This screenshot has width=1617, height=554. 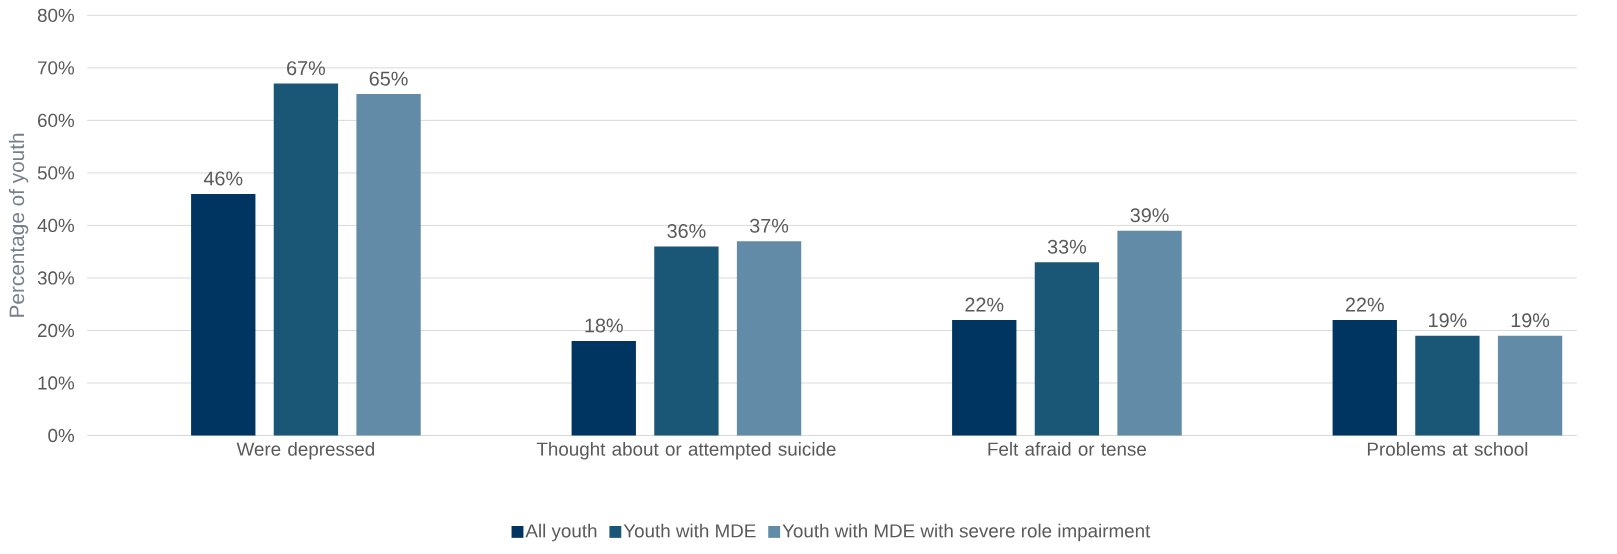 I want to click on y-axis-title: Percentage of youth, so click(x=18, y=225).